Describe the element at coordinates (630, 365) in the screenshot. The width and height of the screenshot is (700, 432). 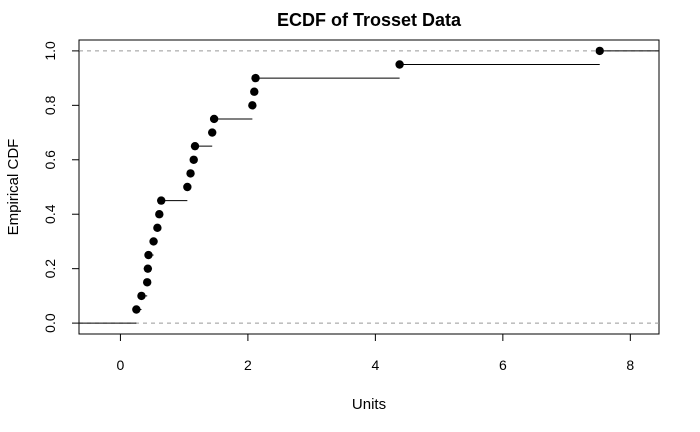
I see `x-tick-label: 8` at that location.